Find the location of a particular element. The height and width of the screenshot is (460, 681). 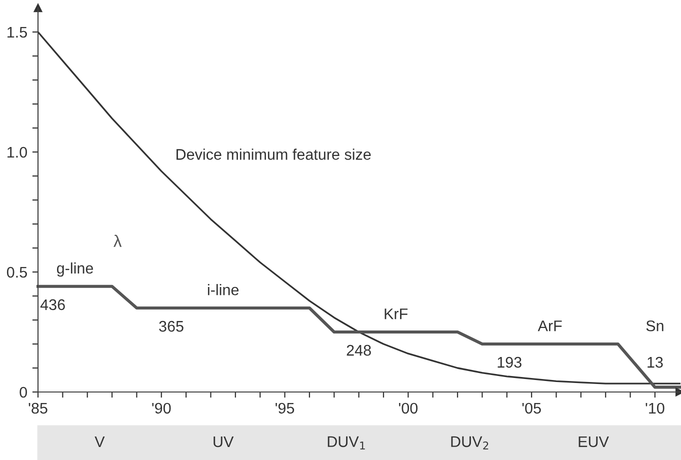

annotation: Sn is located at coordinates (655, 326).